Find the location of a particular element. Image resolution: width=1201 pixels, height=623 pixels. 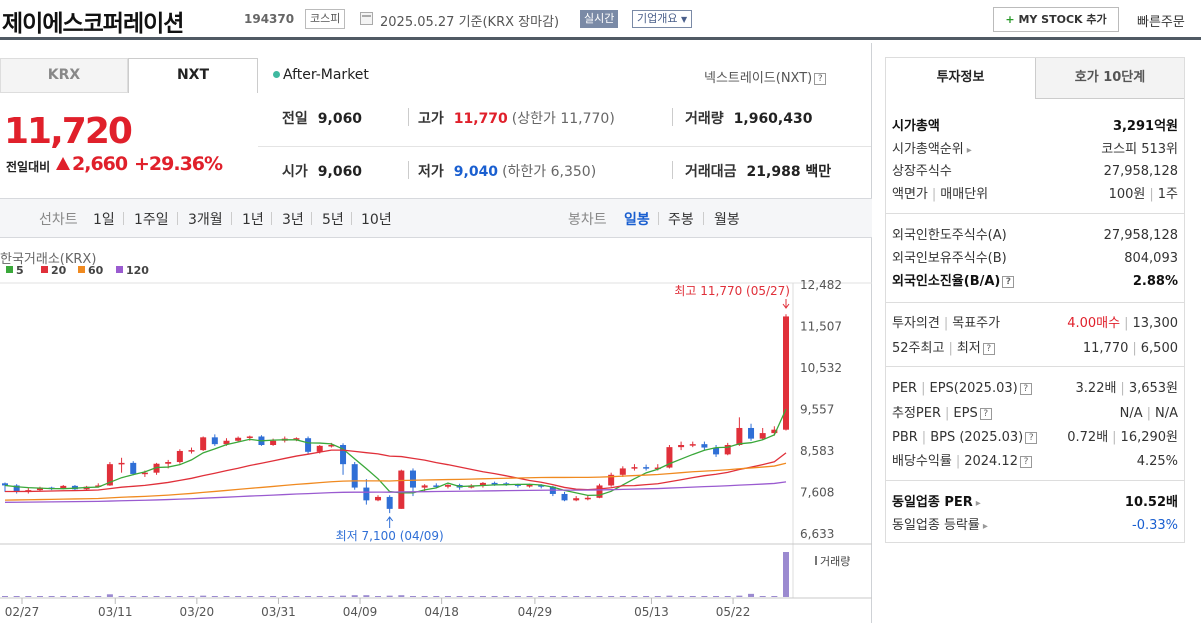

ma60-line is located at coordinates (395, 481).